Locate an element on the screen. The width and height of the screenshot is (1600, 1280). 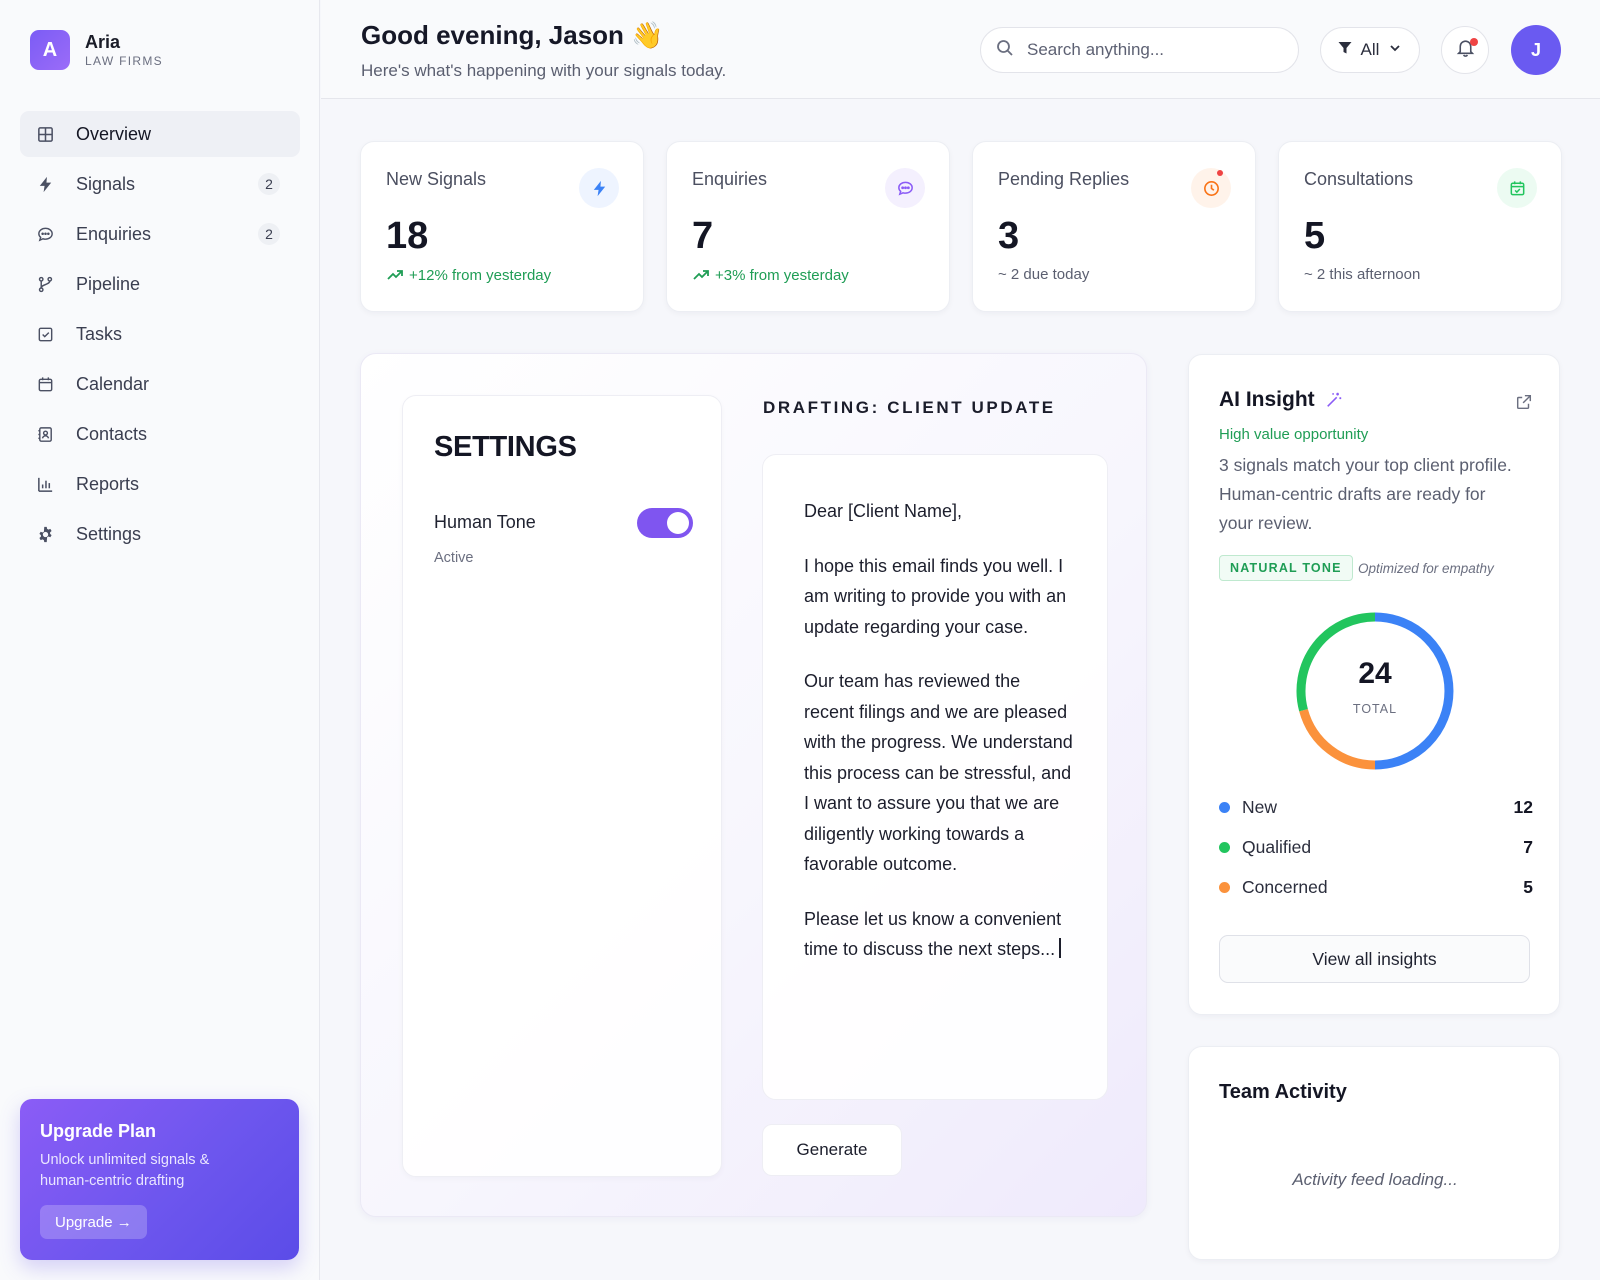
search-box is located at coordinates (1139, 50).